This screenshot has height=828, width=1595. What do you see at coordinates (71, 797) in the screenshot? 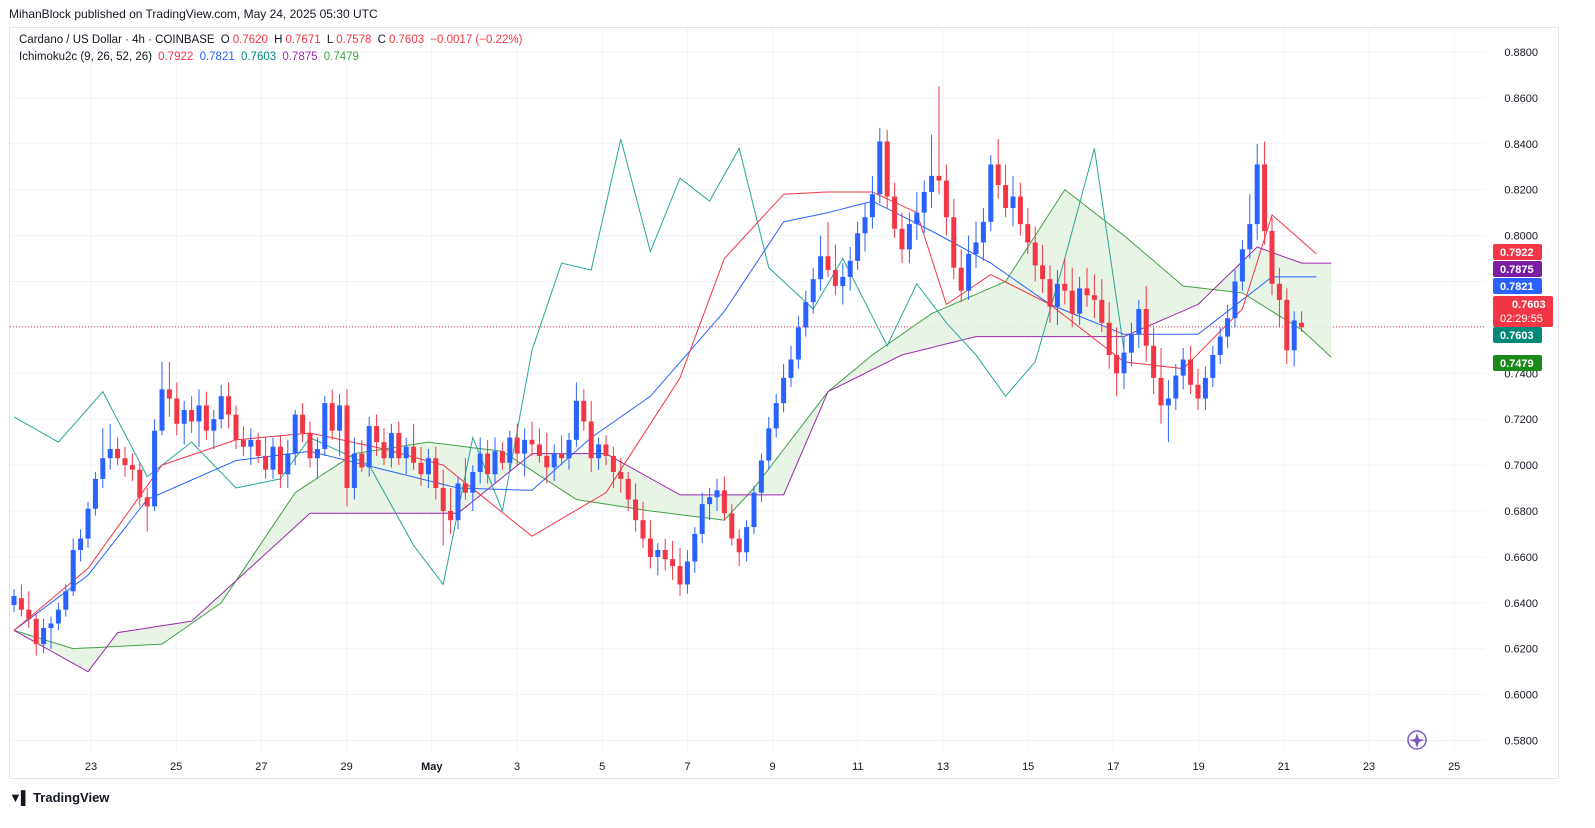
I see `brand-name: TradingView` at bounding box center [71, 797].